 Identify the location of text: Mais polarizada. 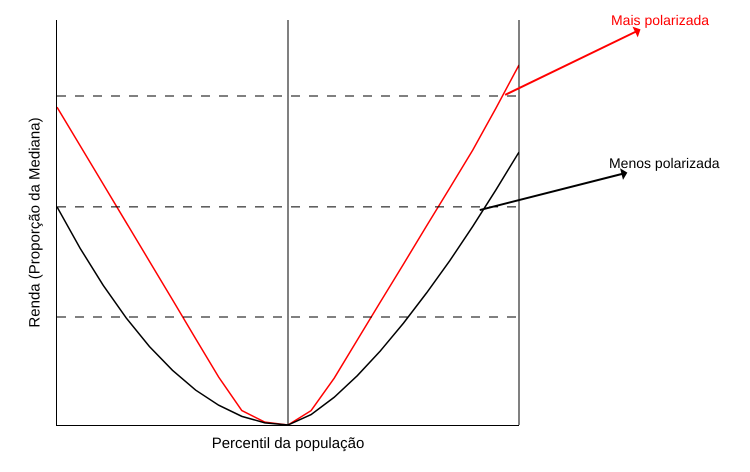
(660, 20).